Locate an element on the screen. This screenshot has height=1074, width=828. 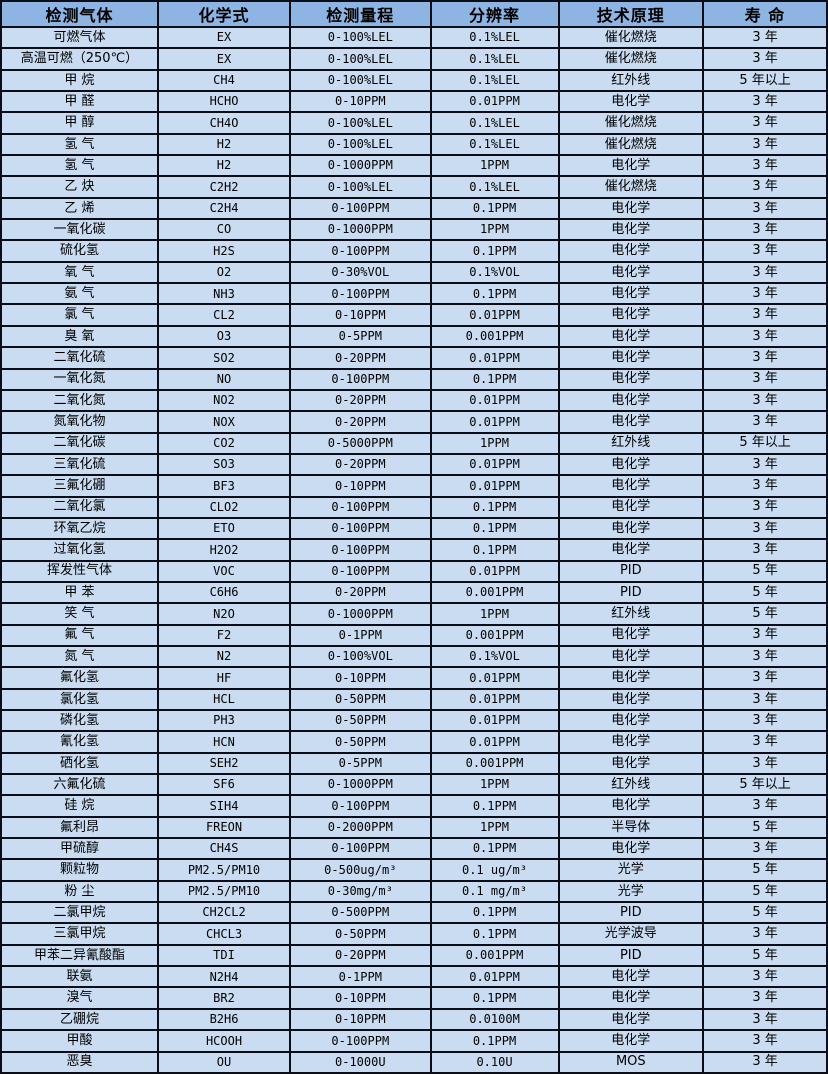
cell-range: 0-20PPM is located at coordinates (360, 422).